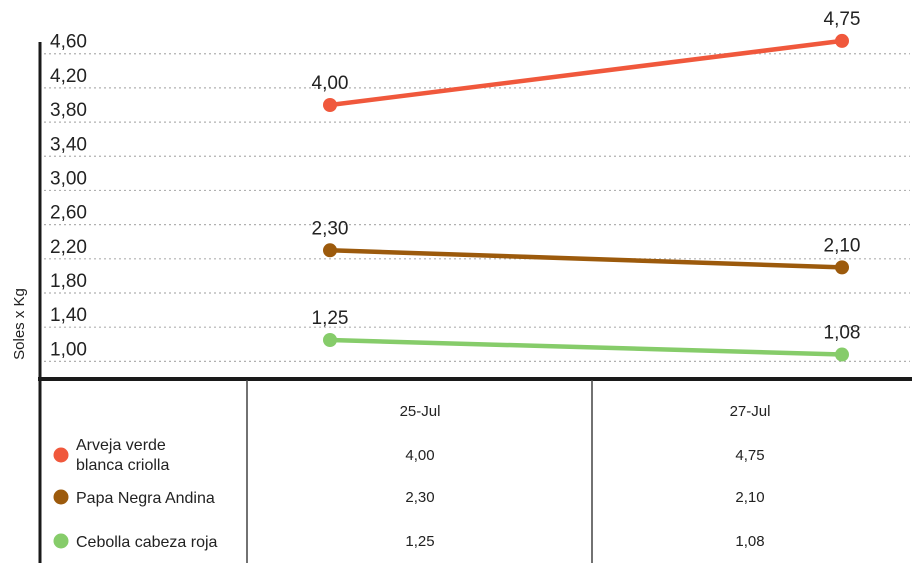 This screenshot has width=918, height=568. What do you see at coordinates (68, 281) in the screenshot?
I see `y-tick-label: 1,80` at bounding box center [68, 281].